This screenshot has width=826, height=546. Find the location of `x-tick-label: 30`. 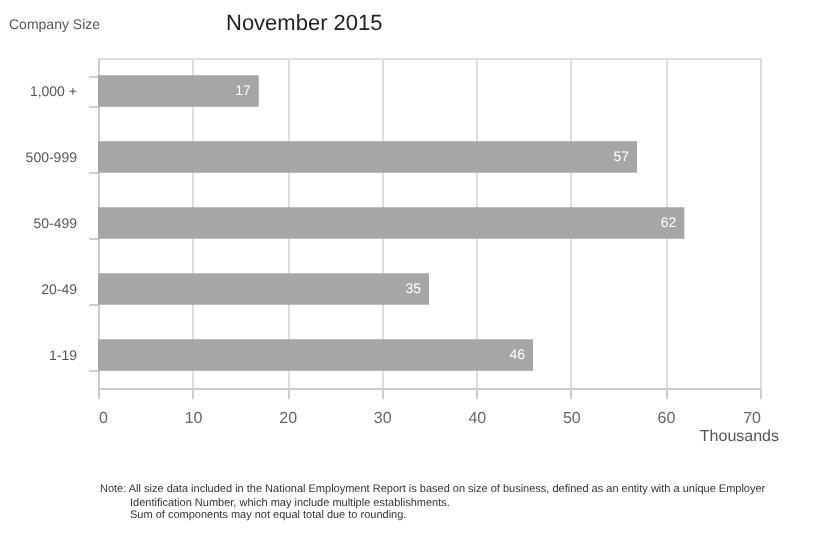

x-tick-label: 30 is located at coordinates (383, 418).